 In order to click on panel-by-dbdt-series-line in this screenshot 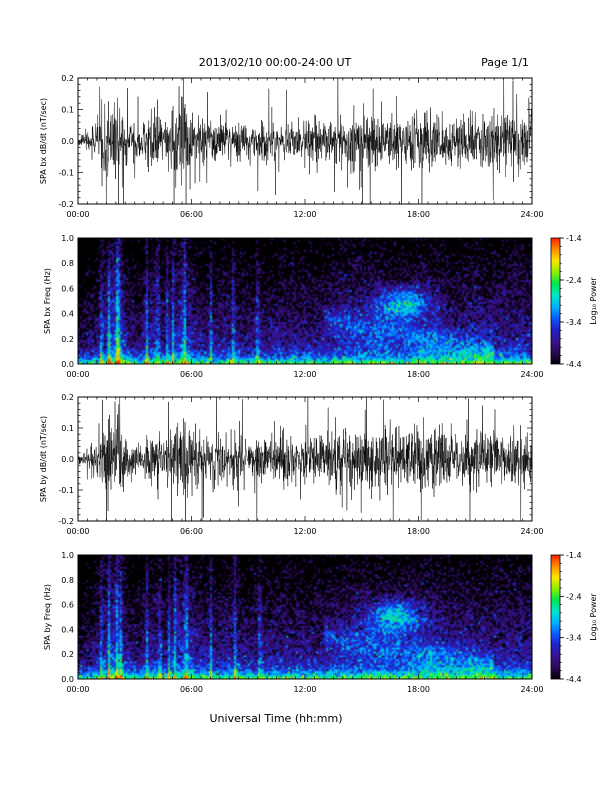, I will do `click(305, 459)`.